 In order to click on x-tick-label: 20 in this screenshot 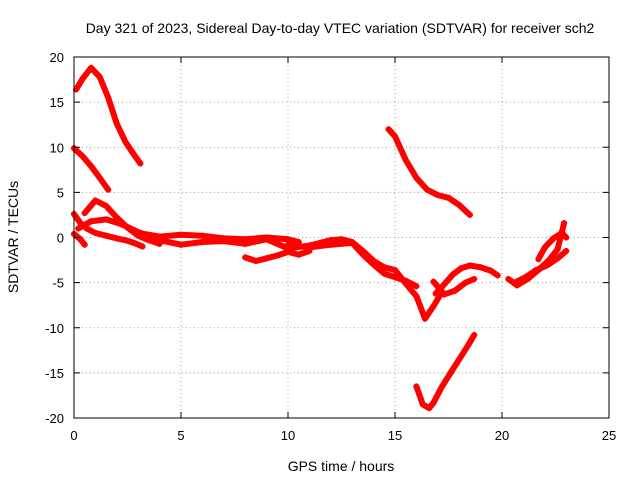, I will do `click(502, 435)`.